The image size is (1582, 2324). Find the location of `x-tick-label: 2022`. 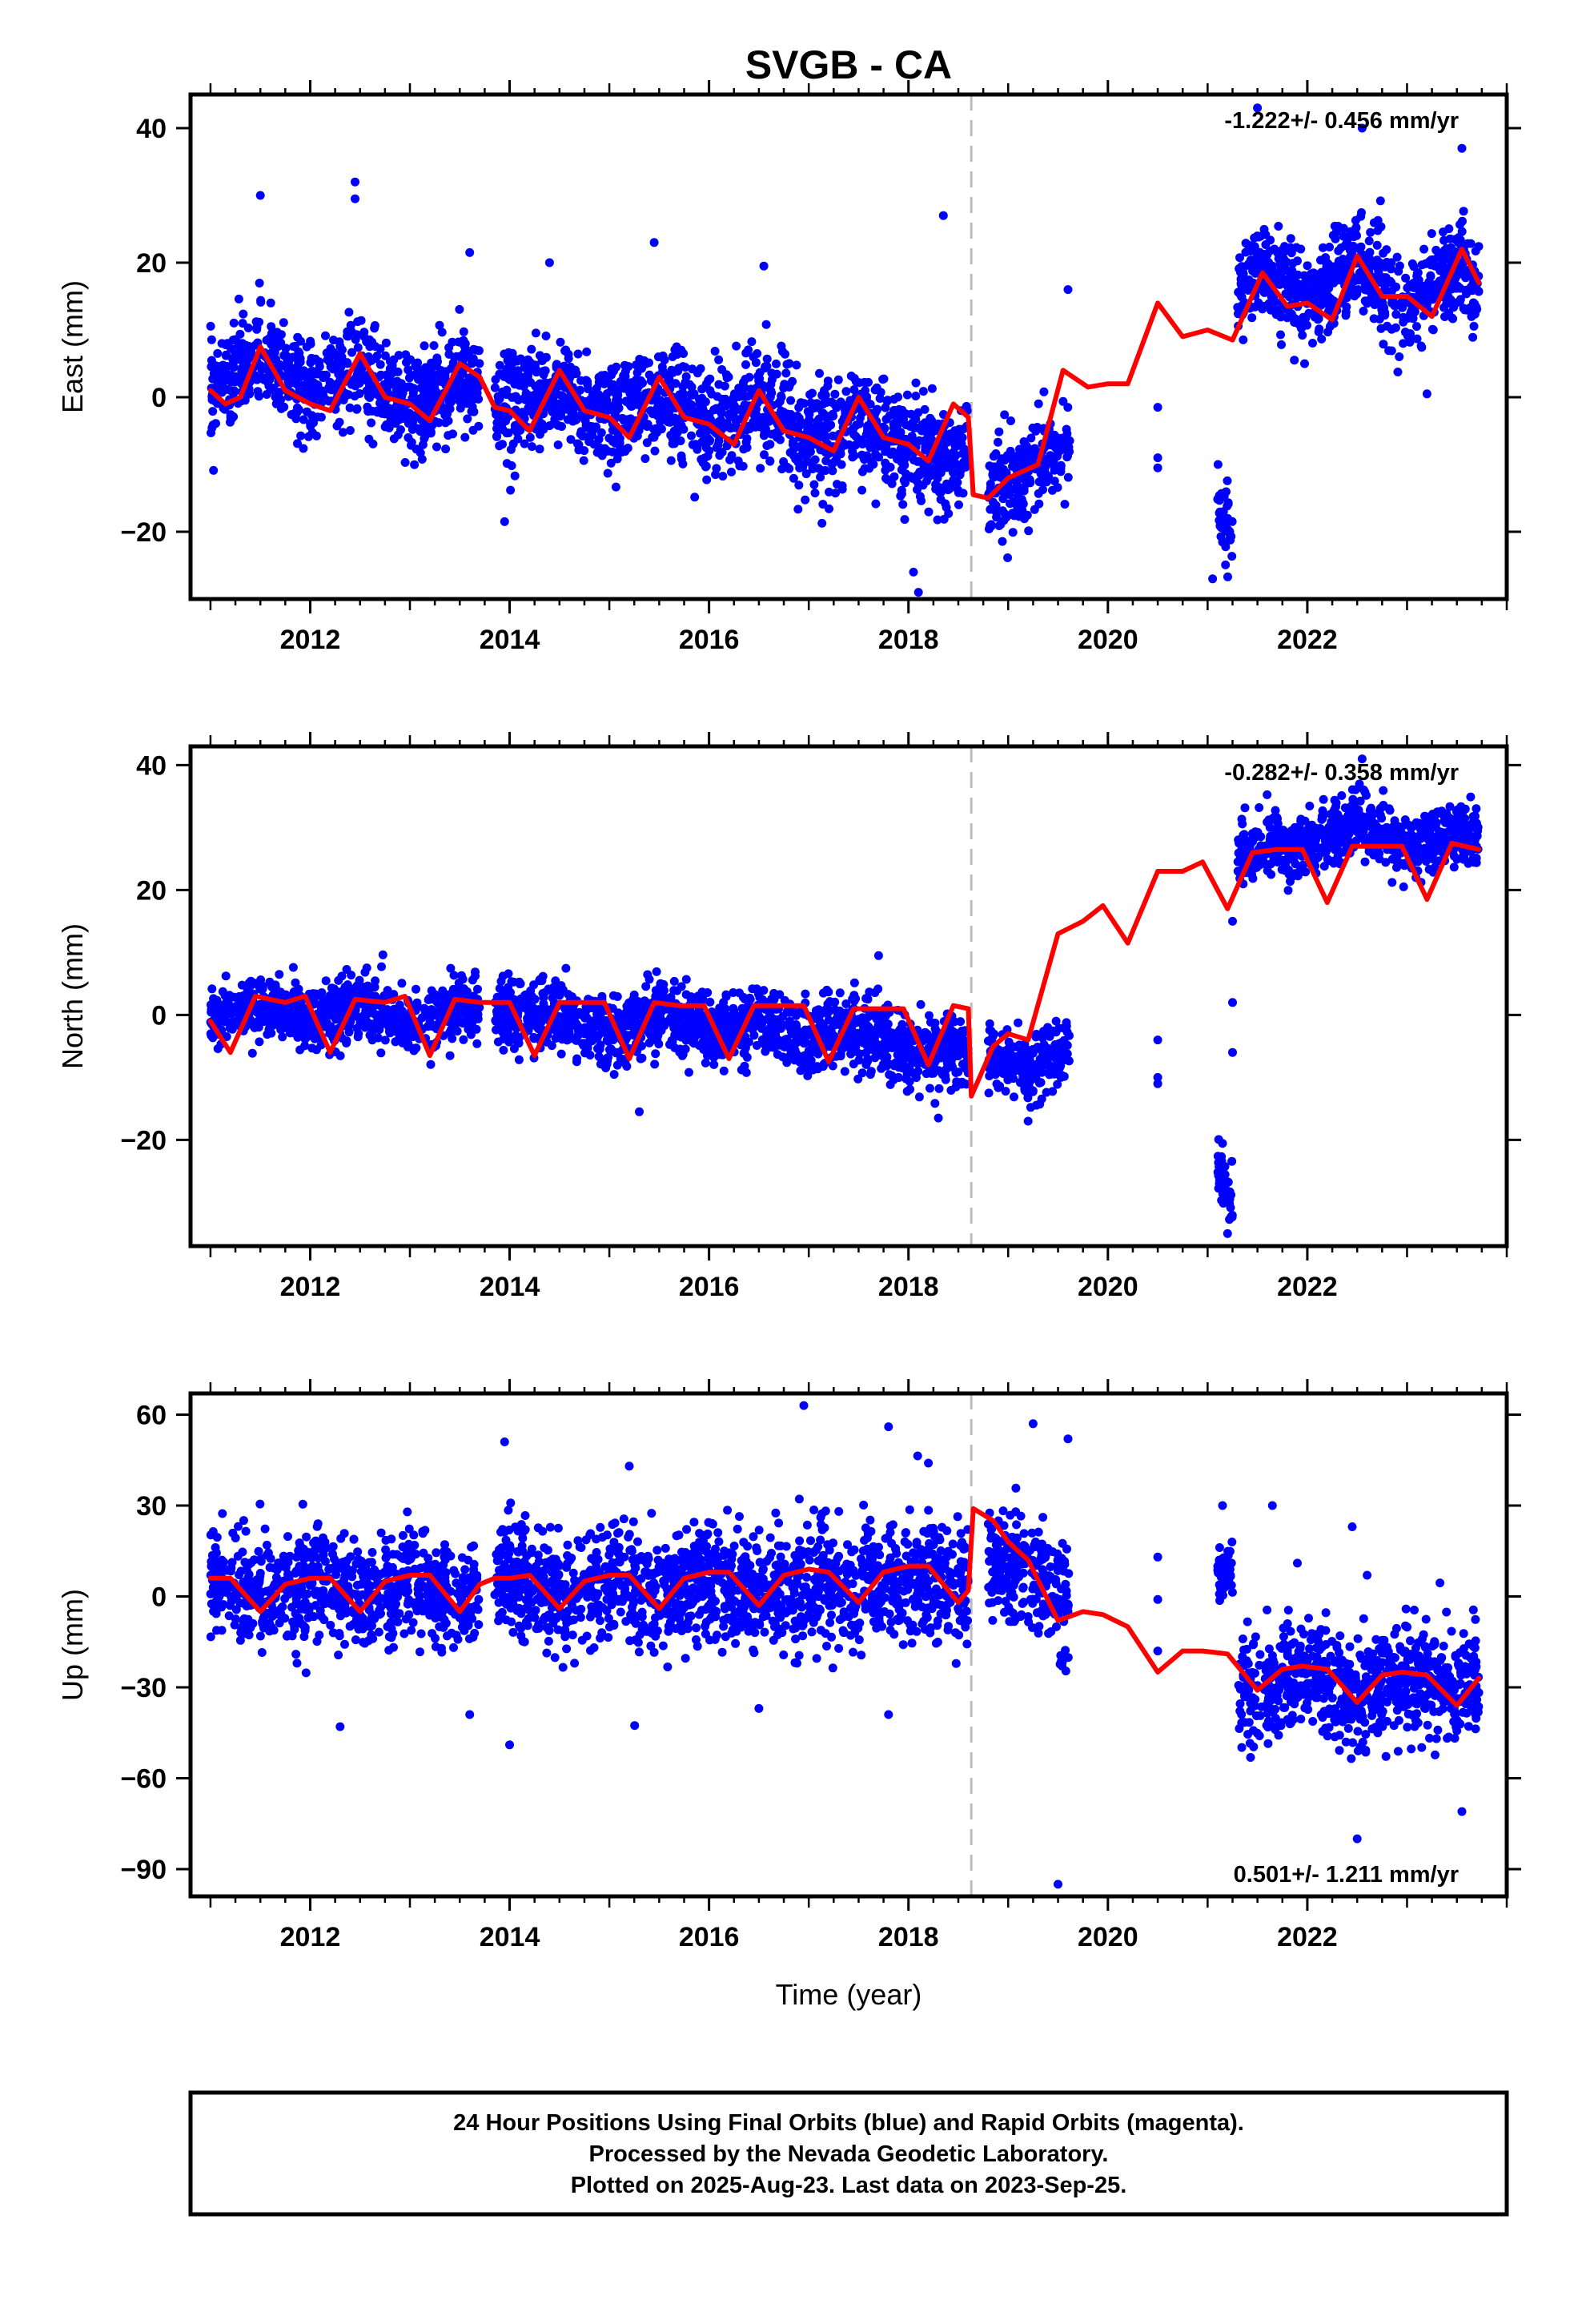

x-tick-label: 2022 is located at coordinates (1307, 640).